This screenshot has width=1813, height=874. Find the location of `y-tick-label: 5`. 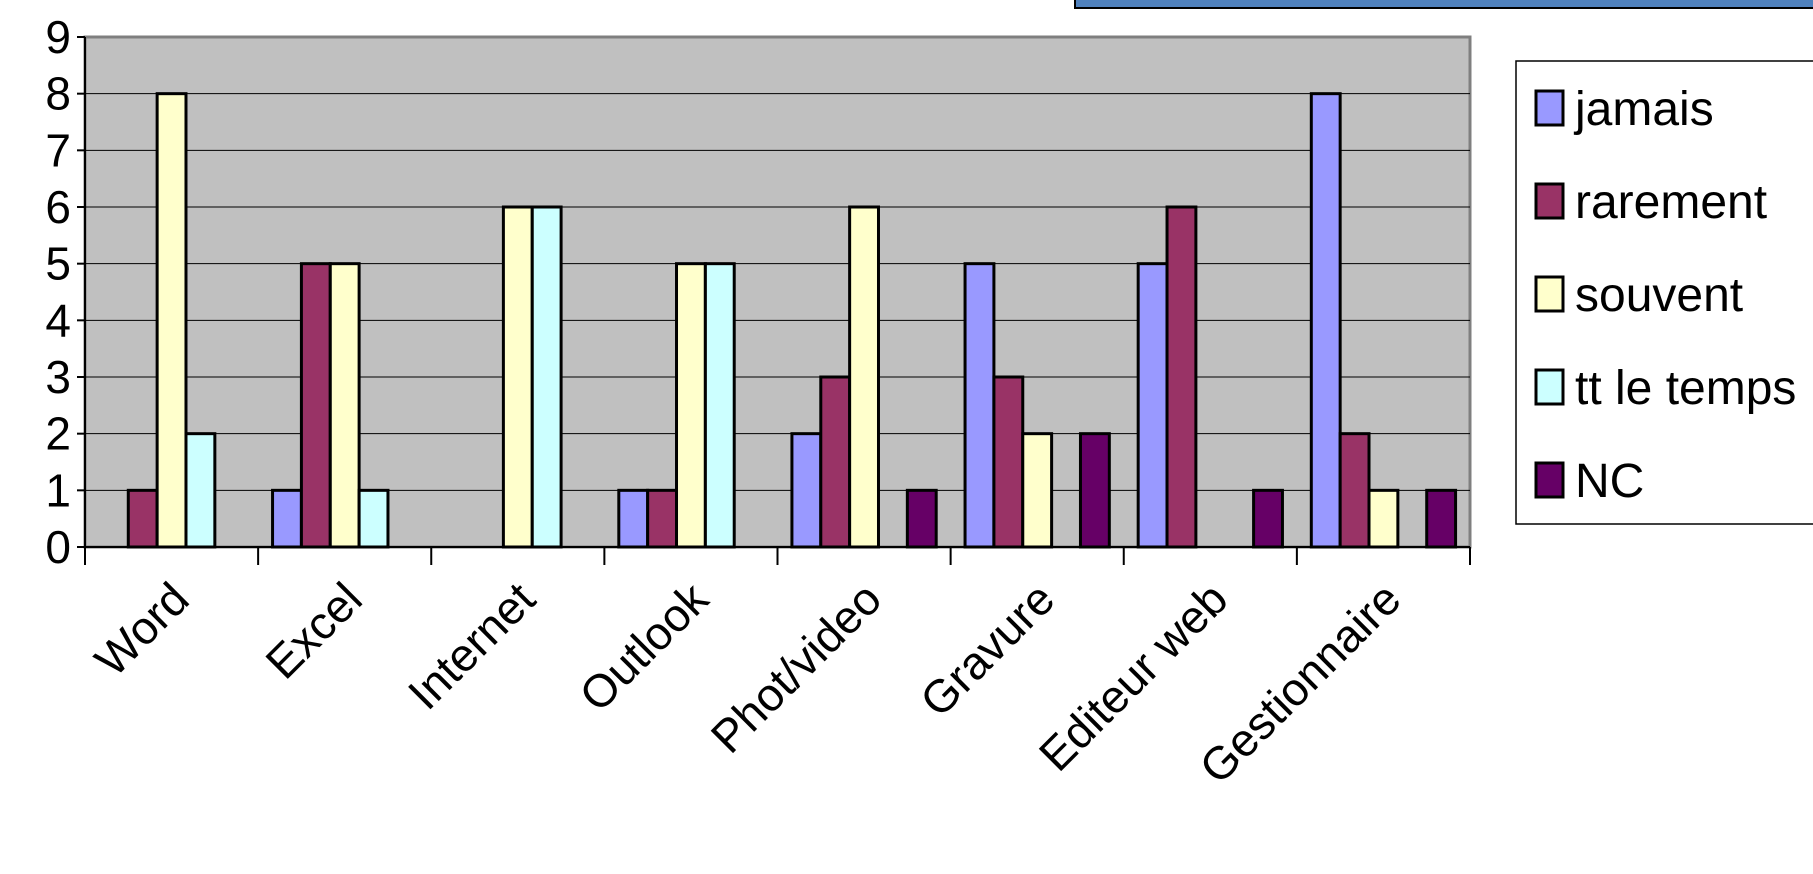

y-tick-label: 5 is located at coordinates (58, 264).